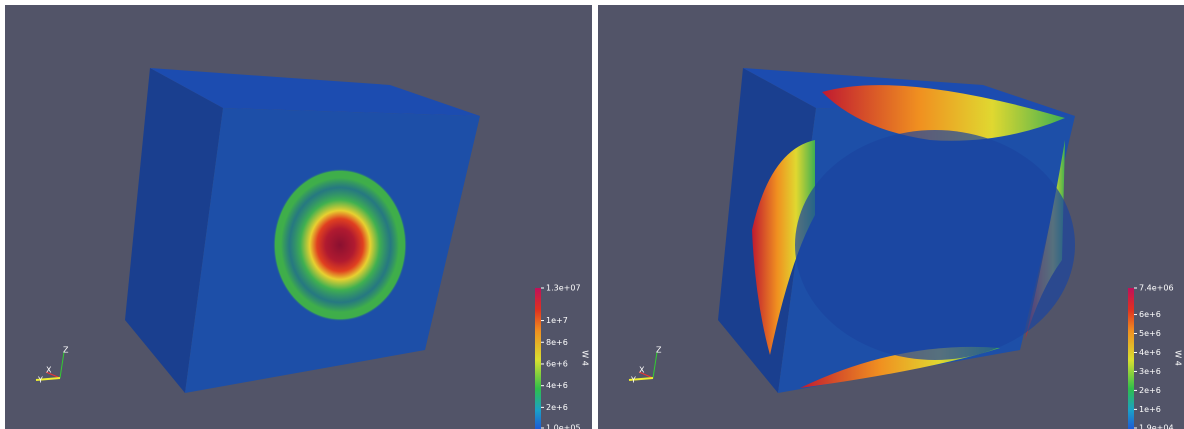 Image resolution: width=1184 pixels, height=429 pixels. Describe the element at coordinates (557, 342) in the screenshot. I see `colorbar-label: 8e+6` at that location.